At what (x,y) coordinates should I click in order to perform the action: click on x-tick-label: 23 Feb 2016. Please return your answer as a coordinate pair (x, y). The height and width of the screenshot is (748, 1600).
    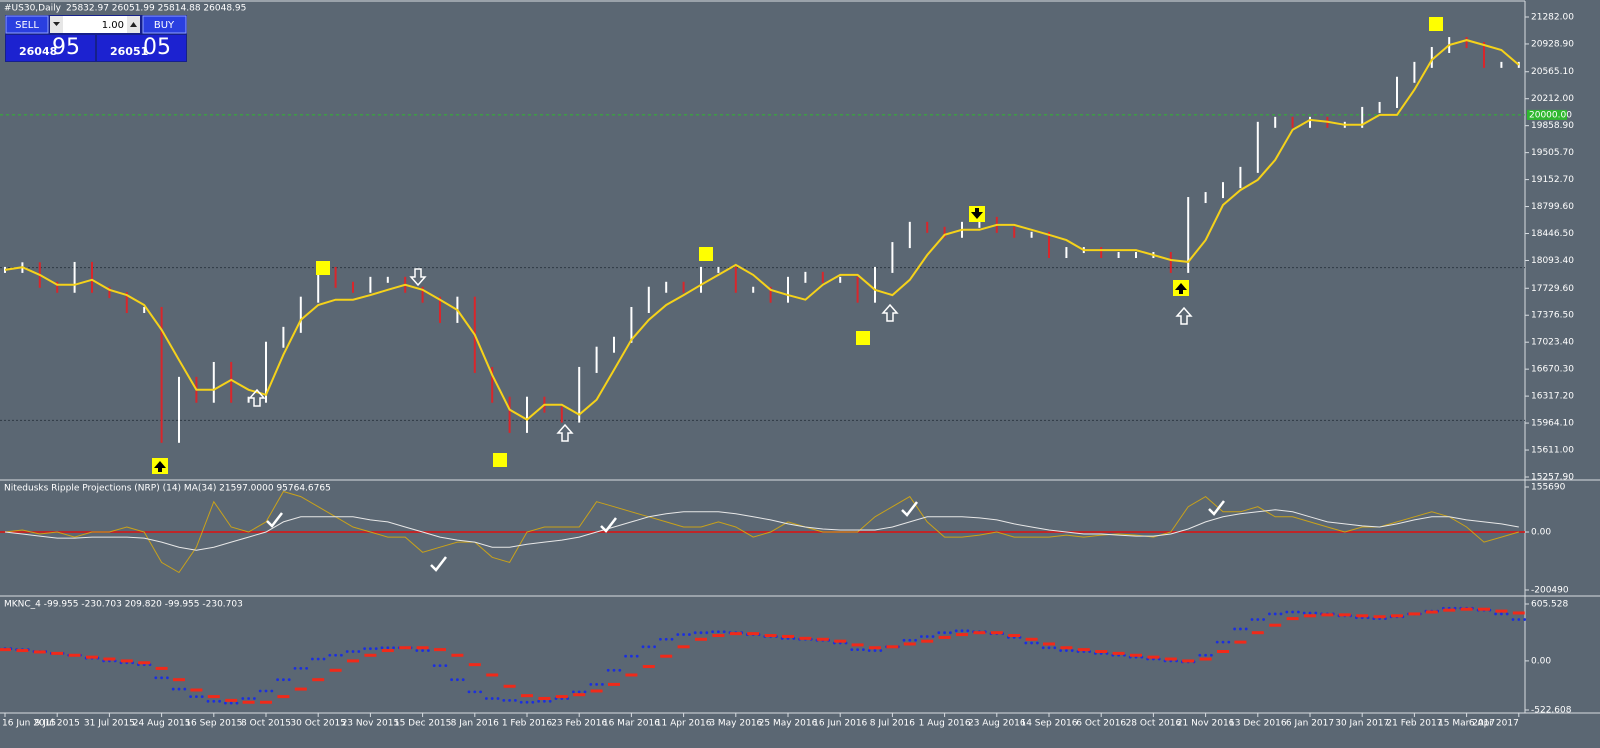
    Looking at the image, I should click on (579, 724).